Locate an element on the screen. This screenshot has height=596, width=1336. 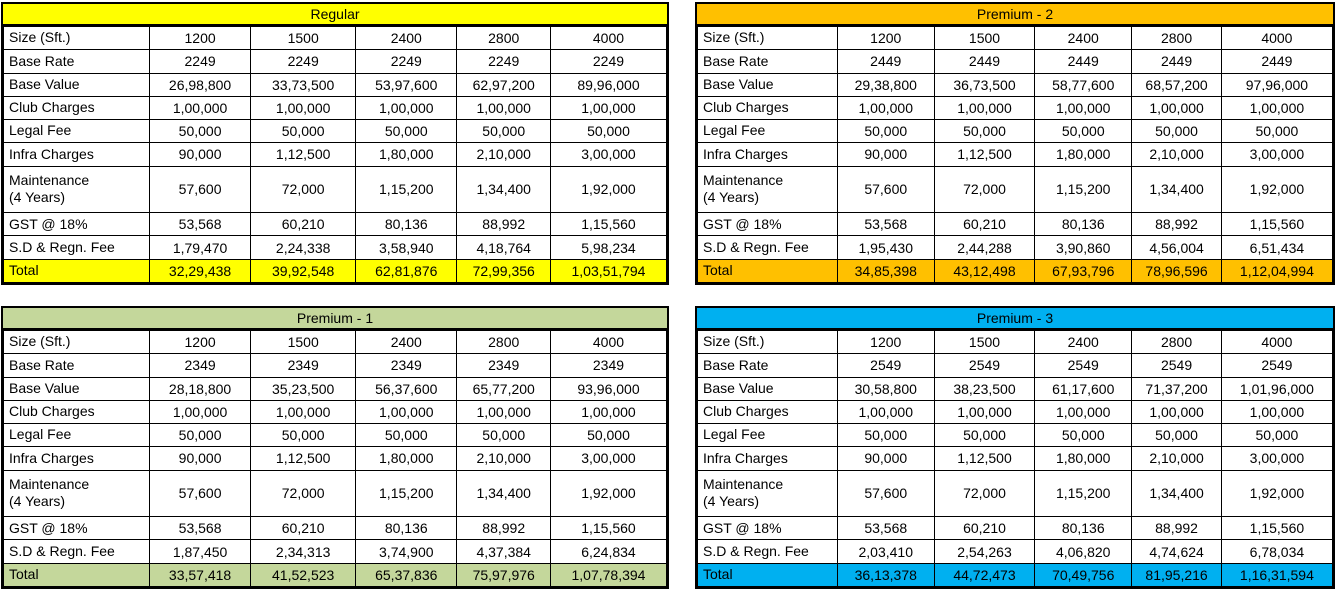
cell-value: 2,10,000 is located at coordinates (1176, 458).